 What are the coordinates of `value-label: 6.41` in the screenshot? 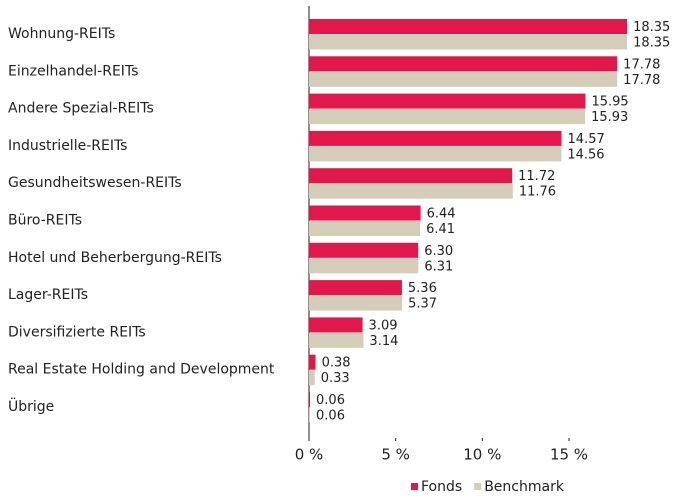 It's located at (440, 229).